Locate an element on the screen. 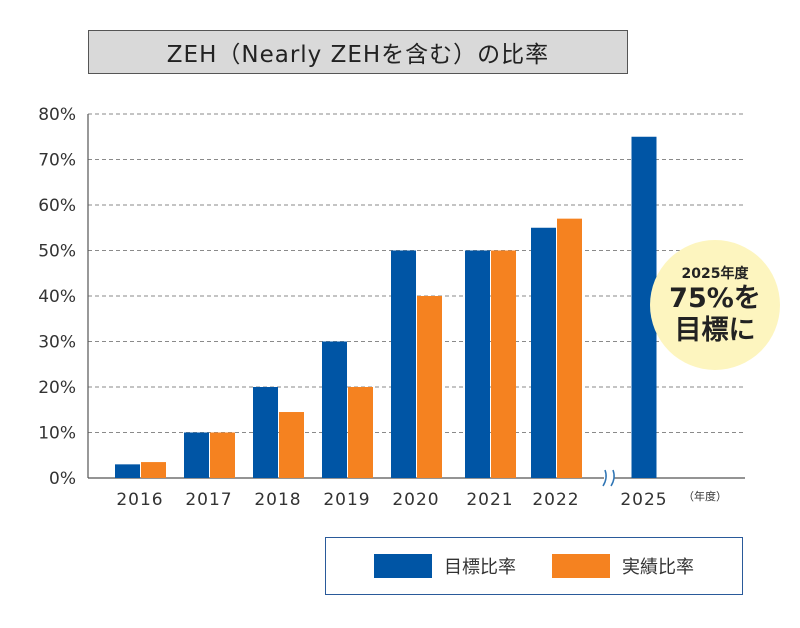 This screenshot has width=800, height=628. x-tick-label: 2016 is located at coordinates (139, 500).